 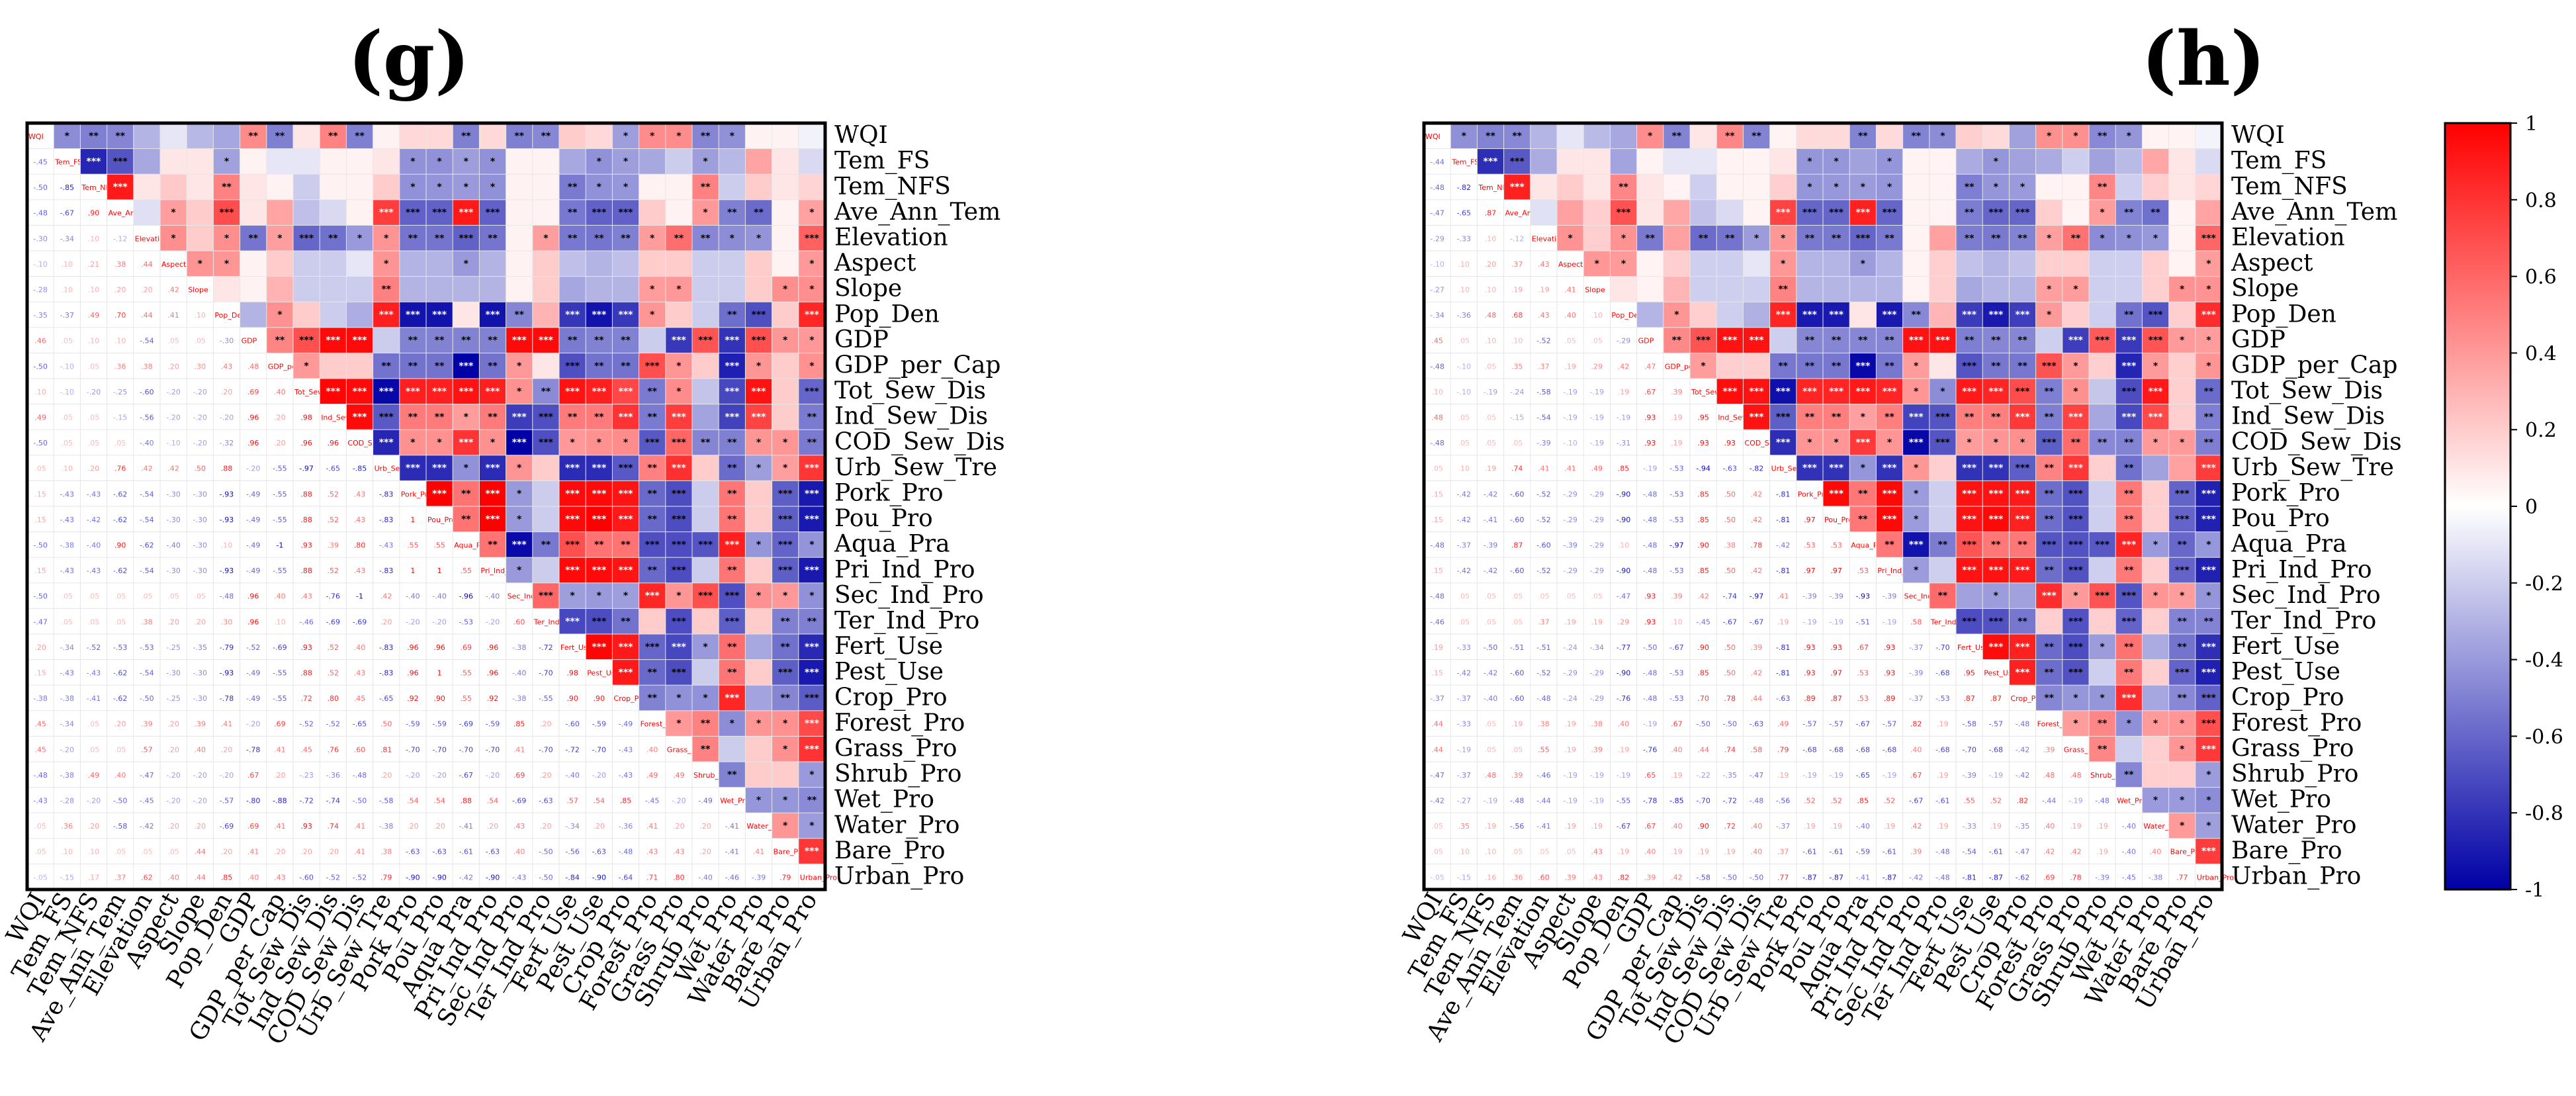 I want to click on coefficient-label: .48, so click(x=253, y=367).